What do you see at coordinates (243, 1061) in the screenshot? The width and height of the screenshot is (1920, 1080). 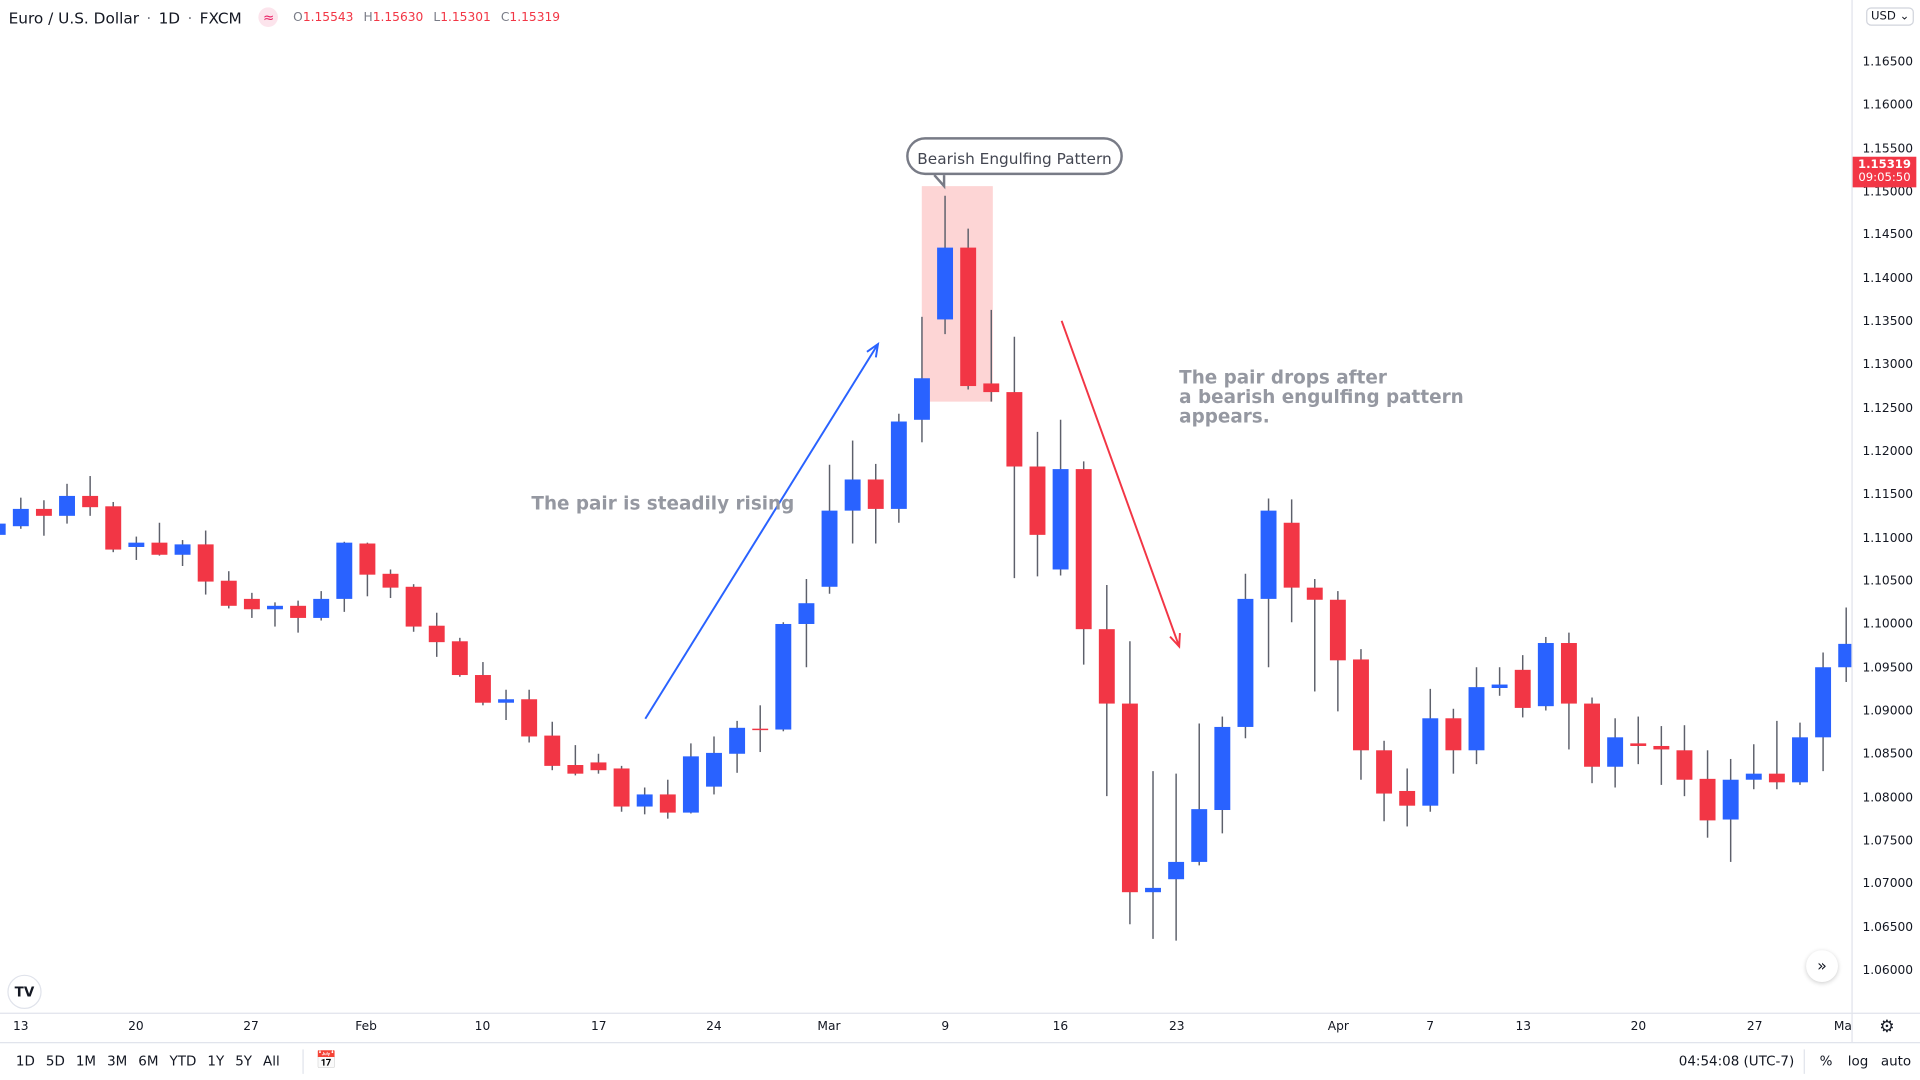 I see `range-button-5y: 5Y` at bounding box center [243, 1061].